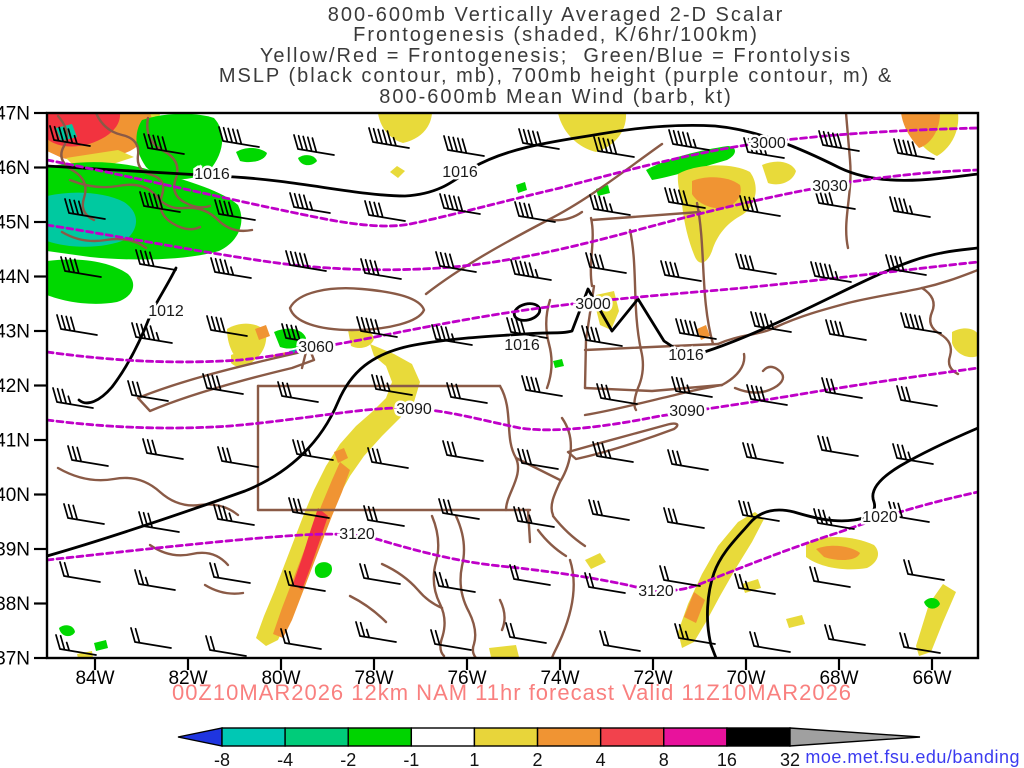  What do you see at coordinates (466, 586) in the screenshot?
I see `chesapeake-bay` at bounding box center [466, 586].